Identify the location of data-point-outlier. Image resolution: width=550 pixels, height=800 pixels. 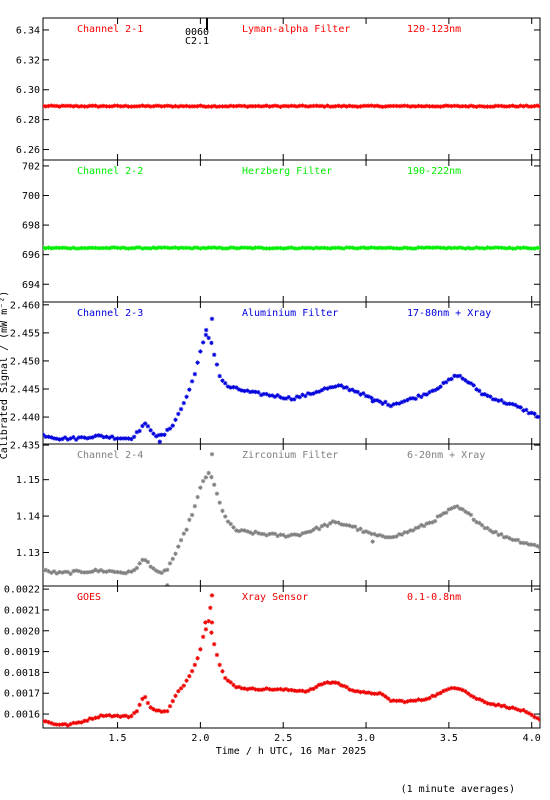
(212, 595).